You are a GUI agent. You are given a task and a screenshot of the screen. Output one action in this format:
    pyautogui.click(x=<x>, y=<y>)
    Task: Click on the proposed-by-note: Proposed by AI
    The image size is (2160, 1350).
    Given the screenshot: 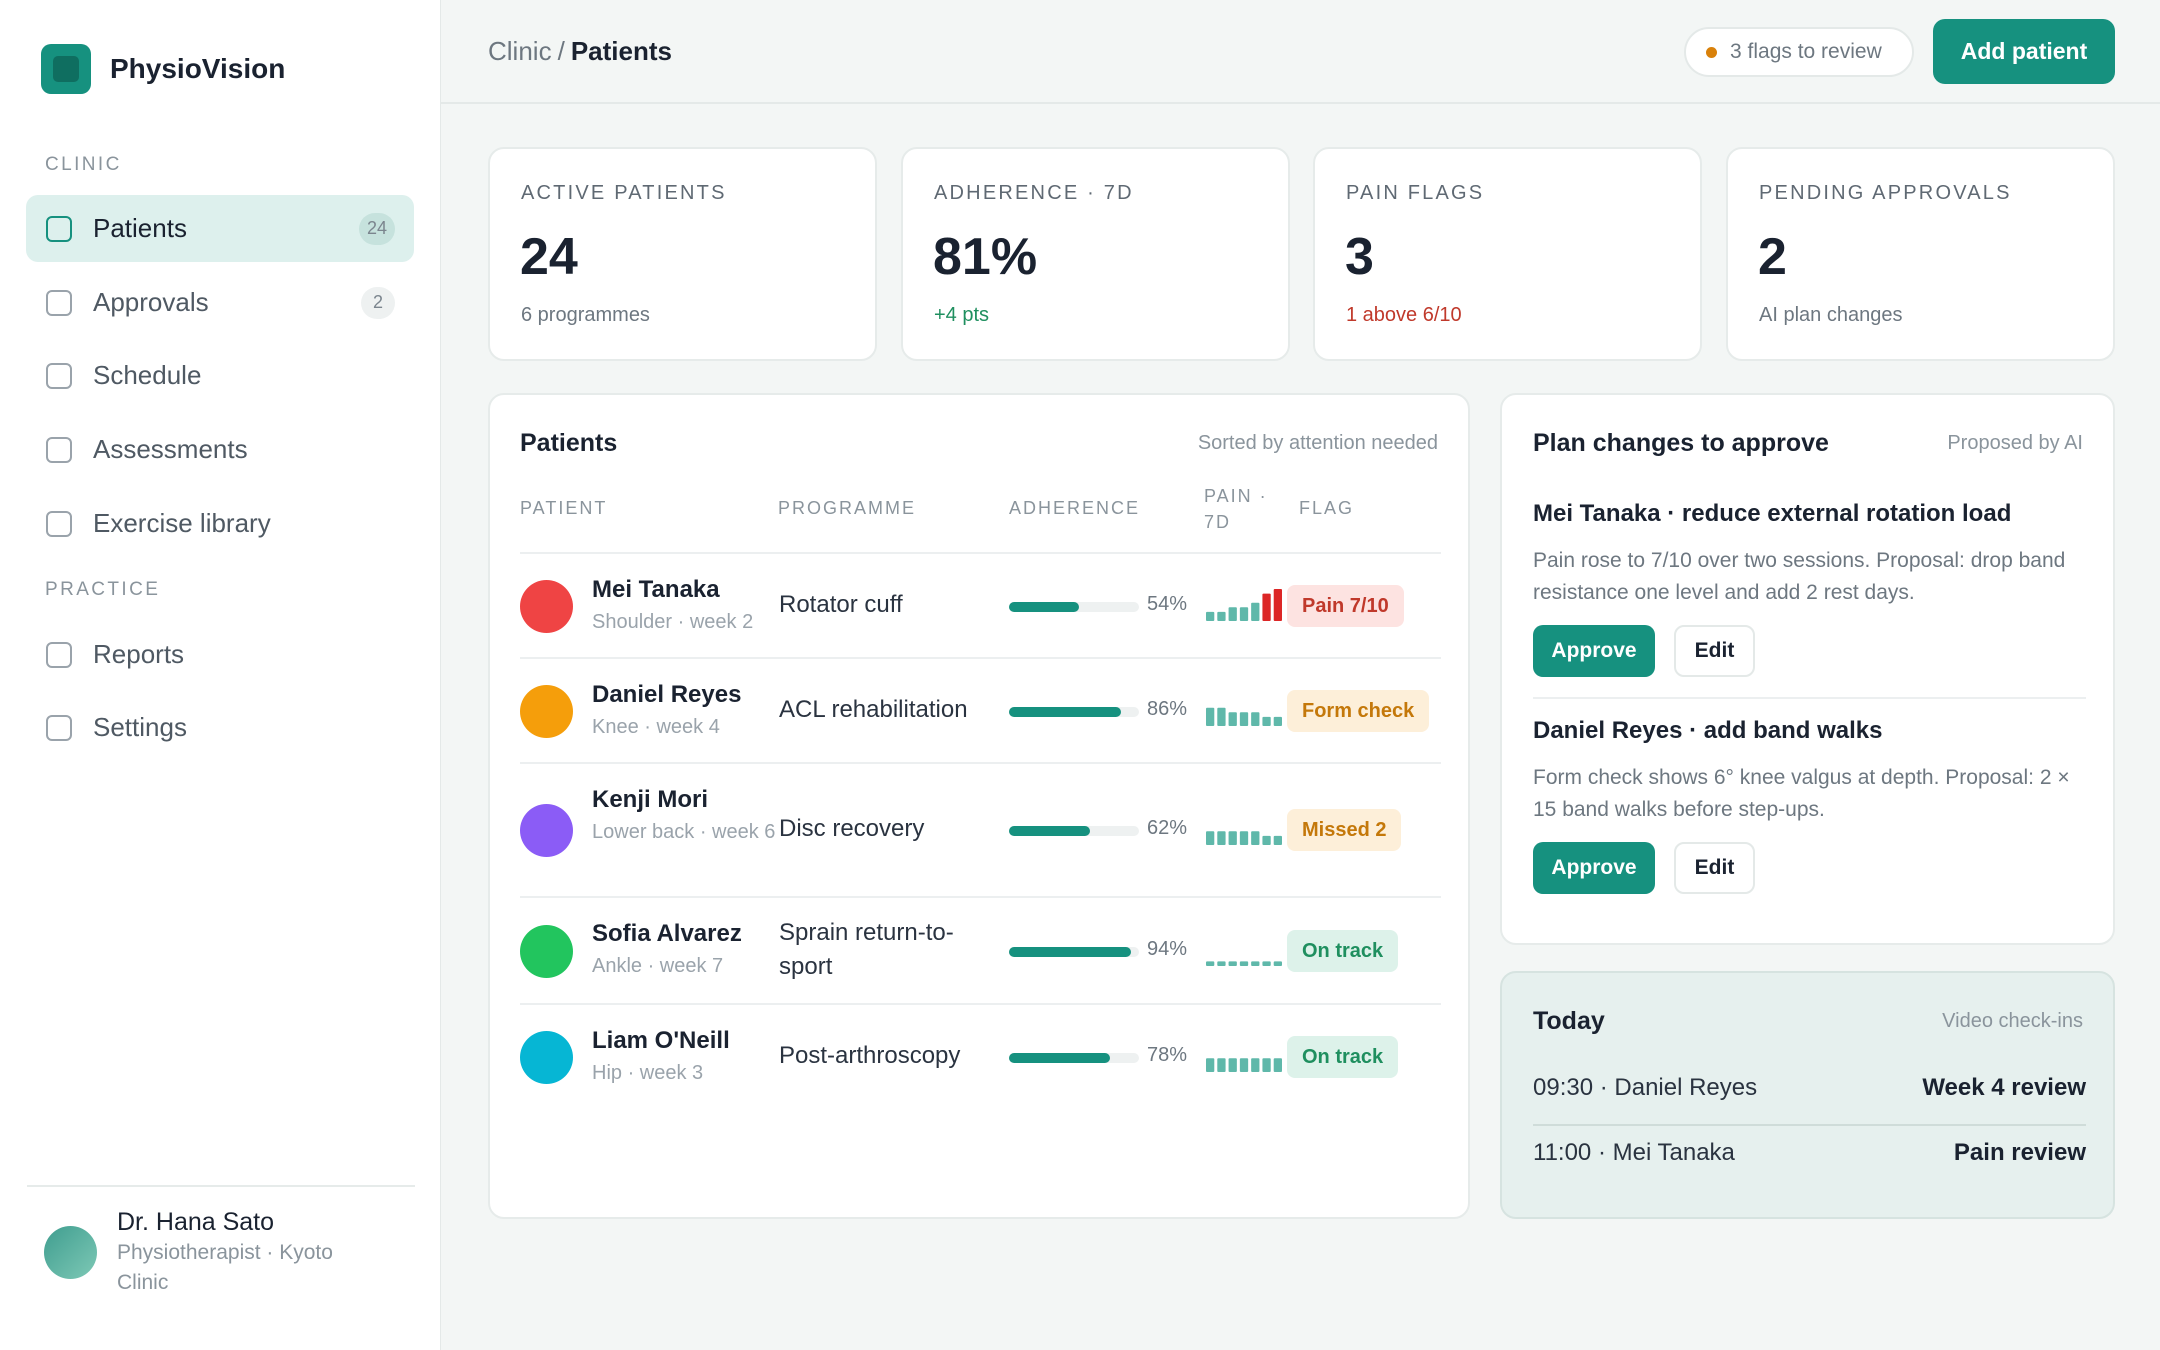 What is the action you would take?
    pyautogui.click(x=2015, y=443)
    